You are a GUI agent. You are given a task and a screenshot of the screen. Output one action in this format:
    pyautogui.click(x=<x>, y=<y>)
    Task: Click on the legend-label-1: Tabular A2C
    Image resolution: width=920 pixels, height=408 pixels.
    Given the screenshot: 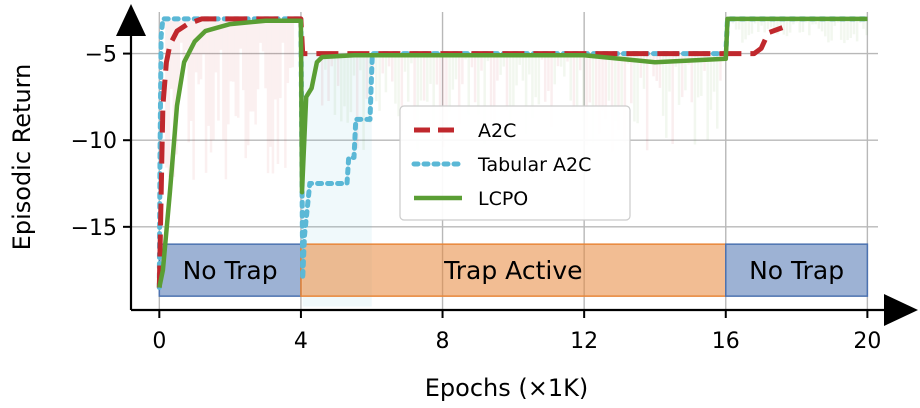 What is the action you would take?
    pyautogui.click(x=534, y=165)
    